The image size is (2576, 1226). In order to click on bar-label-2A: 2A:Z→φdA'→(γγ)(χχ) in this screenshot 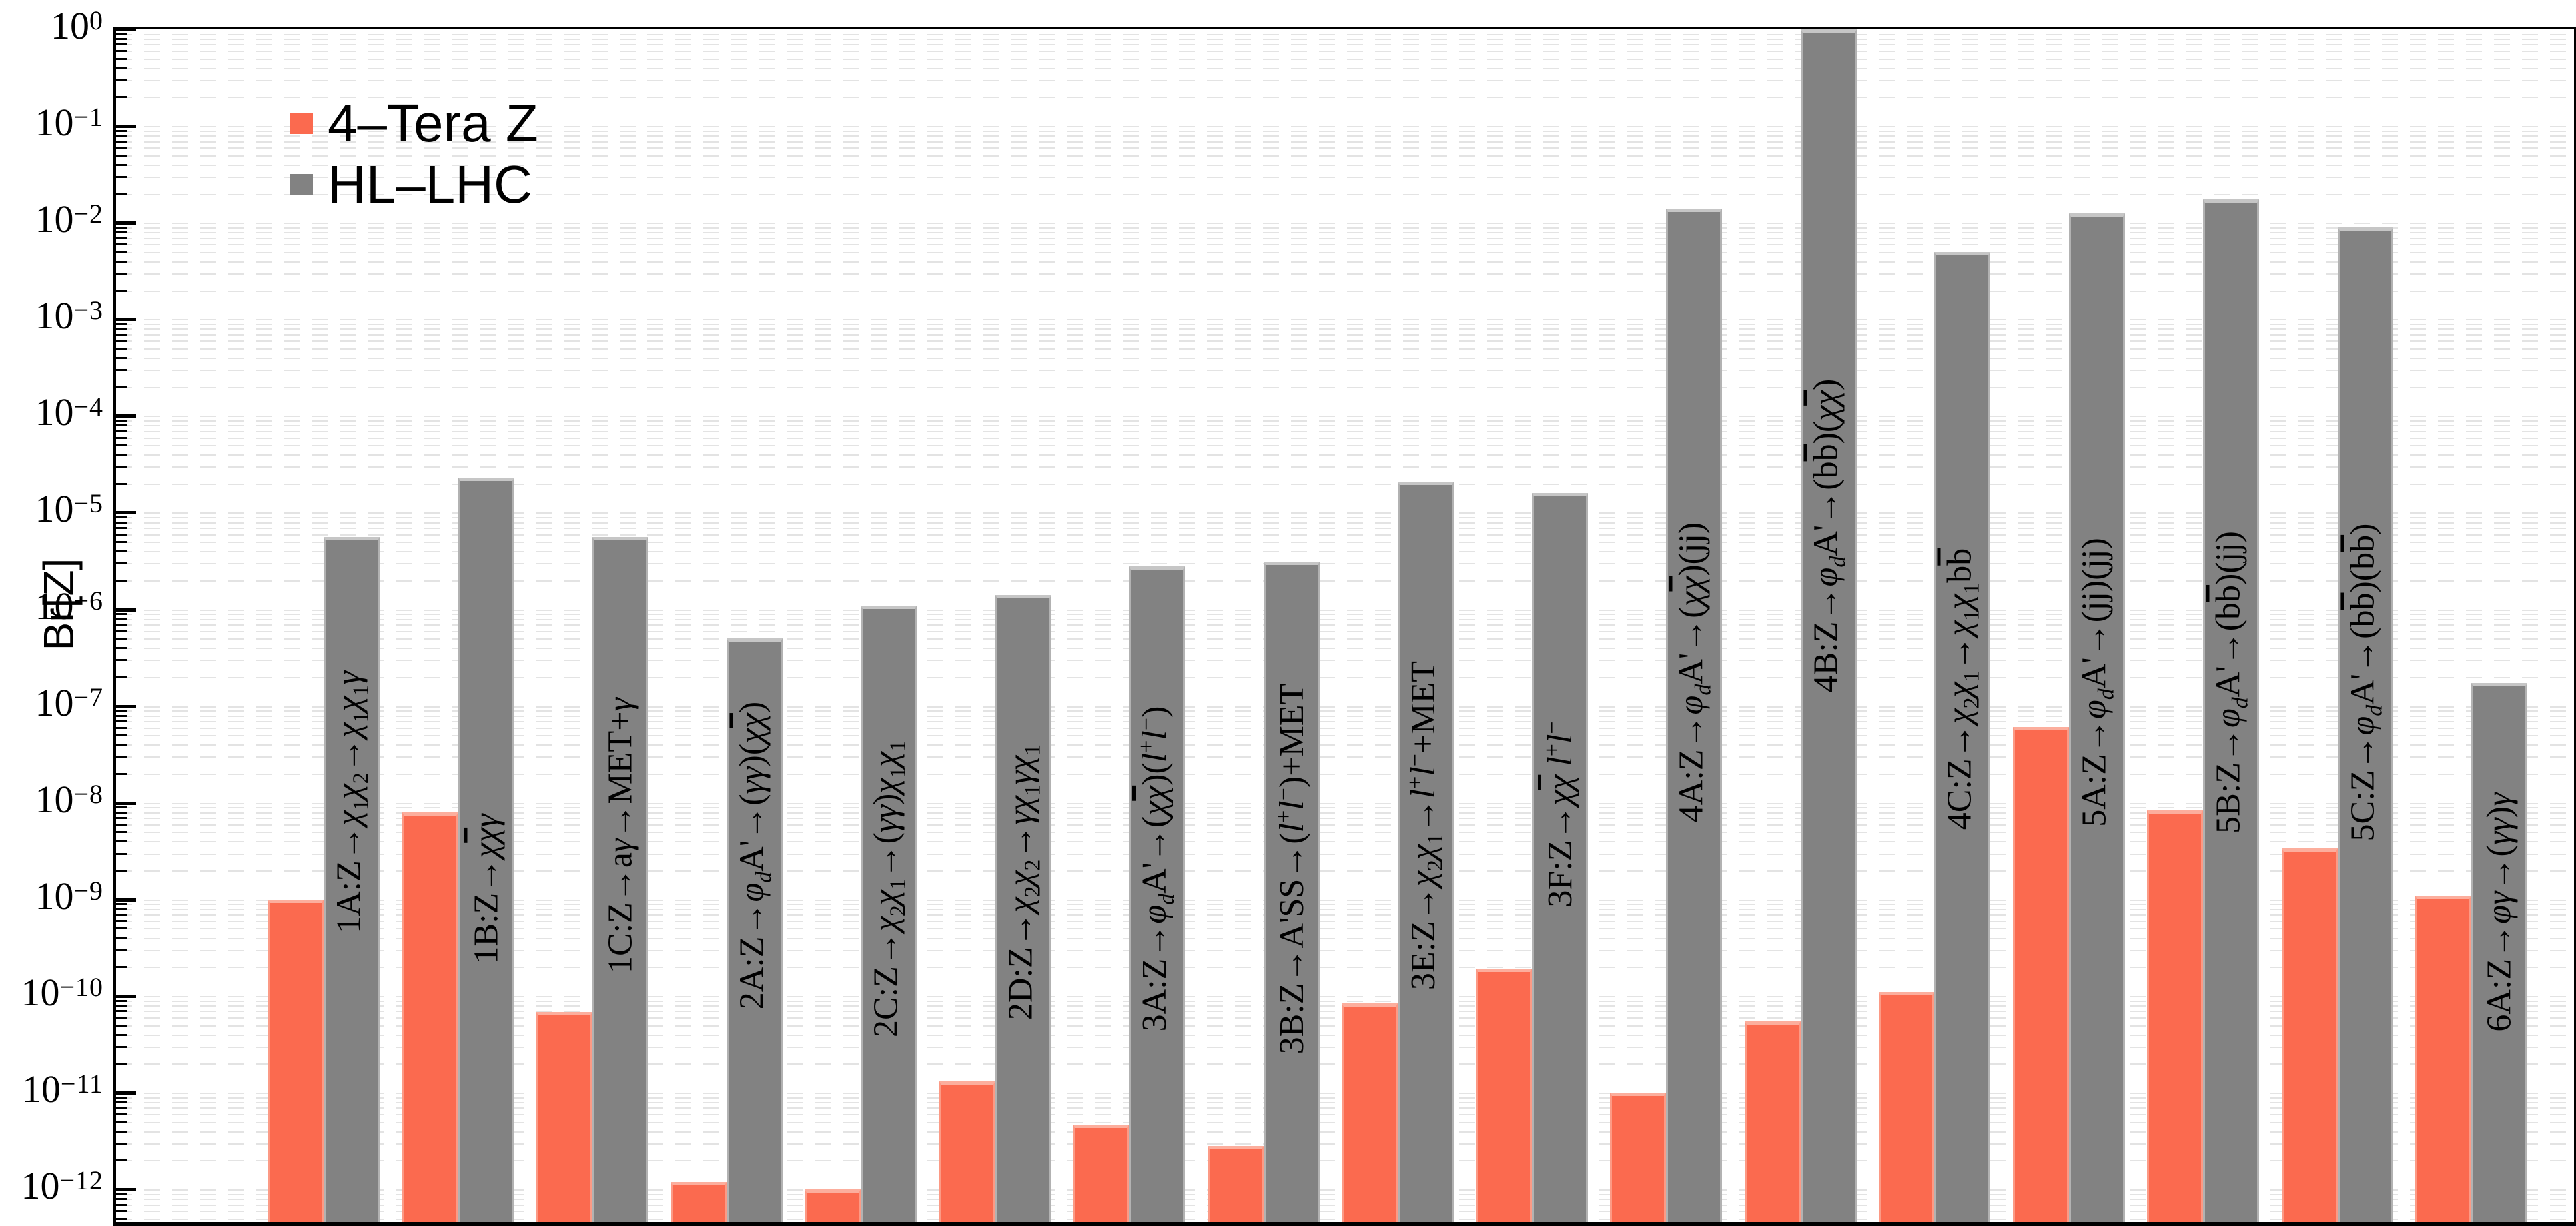, I will do `click(755, 855)`.